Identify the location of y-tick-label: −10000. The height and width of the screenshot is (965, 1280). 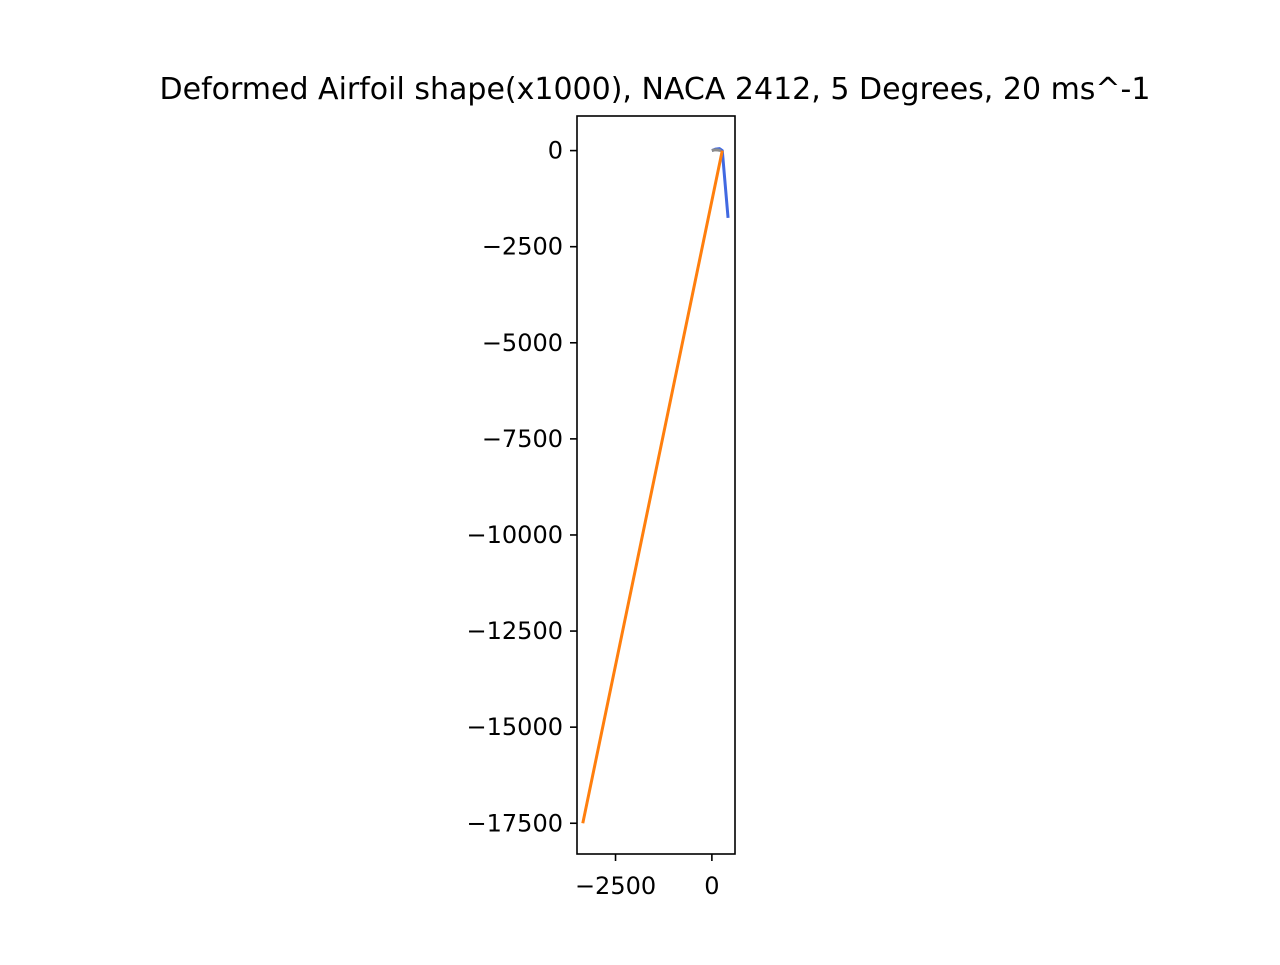
(515, 535).